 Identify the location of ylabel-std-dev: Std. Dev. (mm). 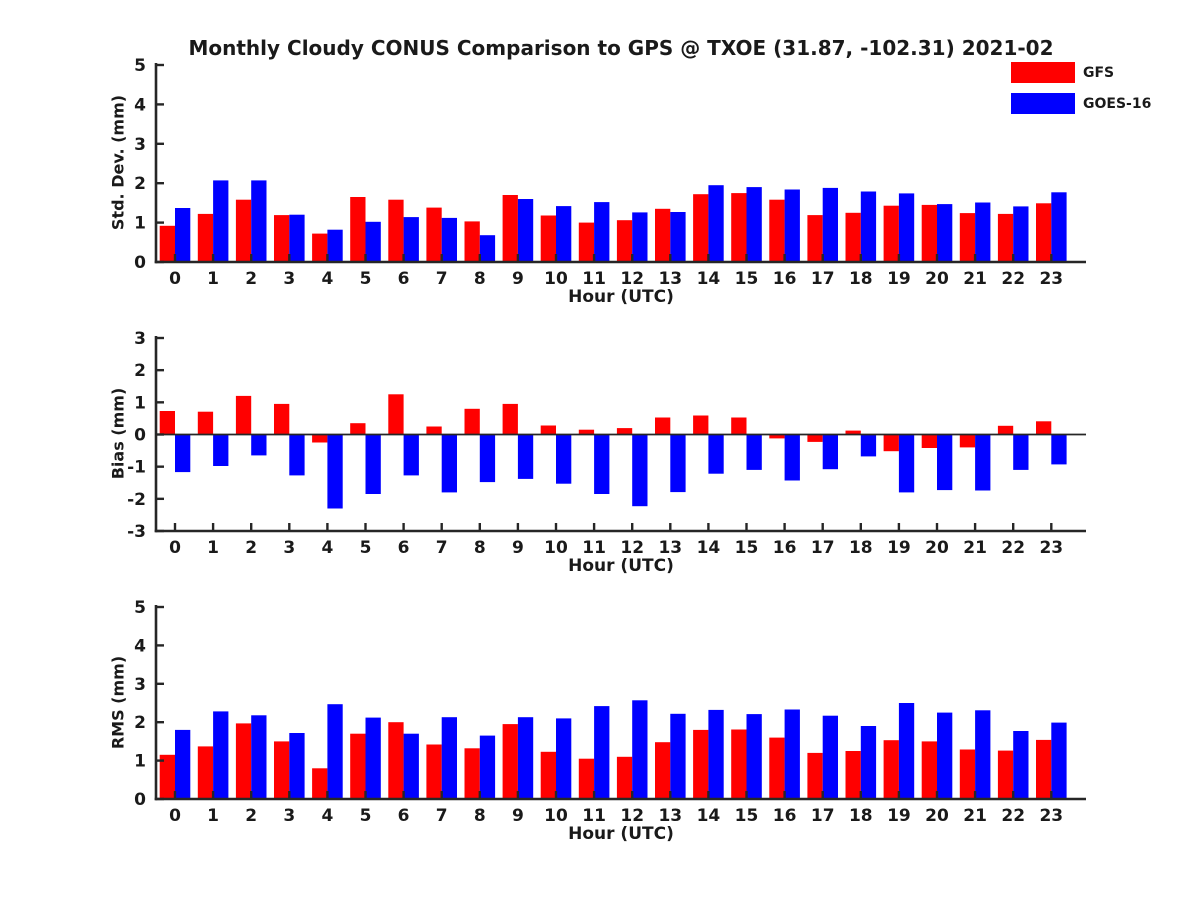
(118, 162).